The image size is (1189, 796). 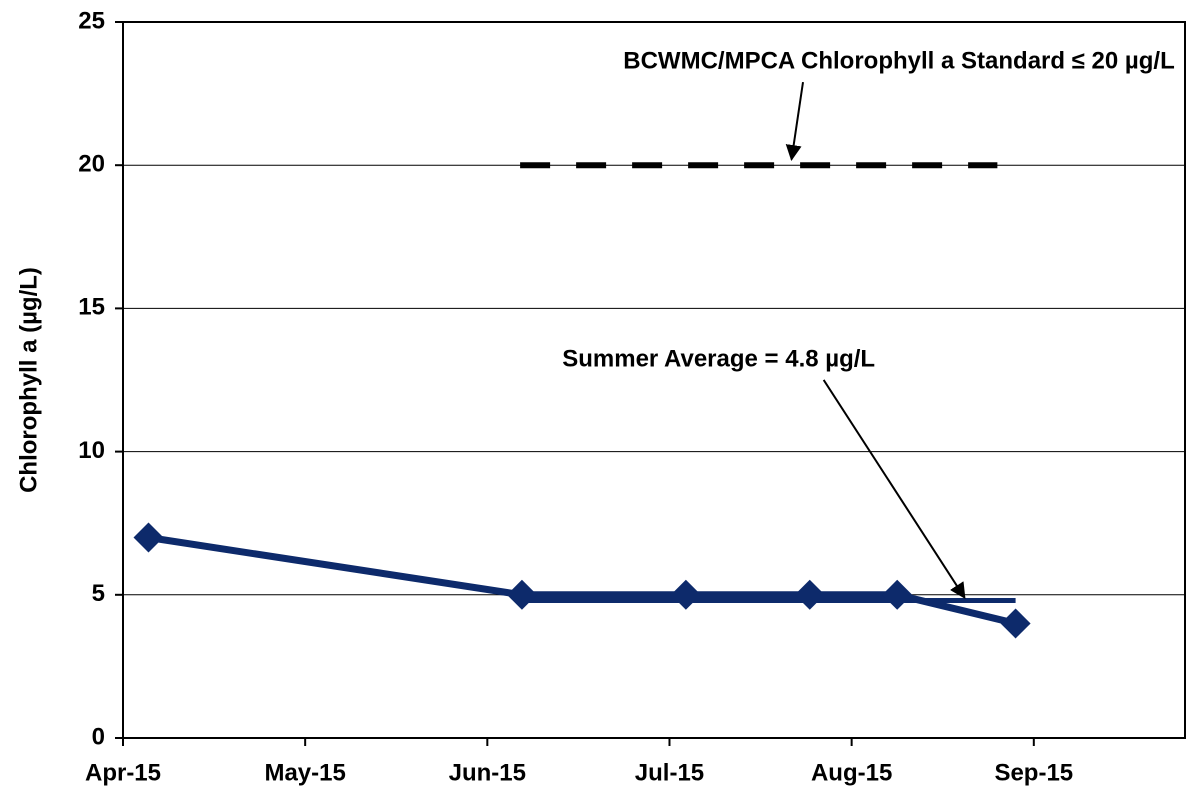 What do you see at coordinates (718, 358) in the screenshot?
I see `annotation: Summer Average = 4.8 µg/L` at bounding box center [718, 358].